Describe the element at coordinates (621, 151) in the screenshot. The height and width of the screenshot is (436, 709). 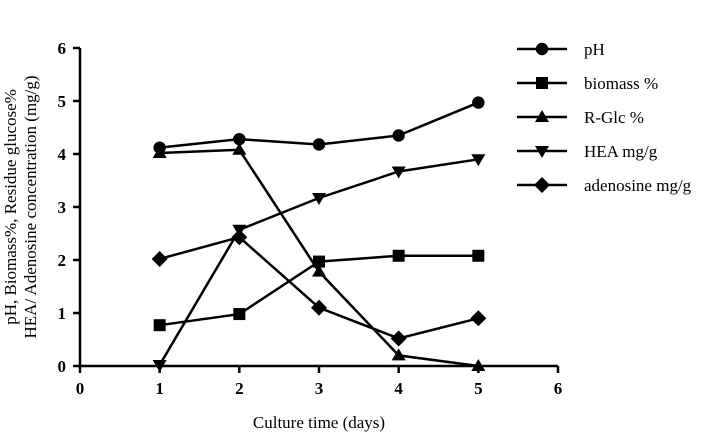
I see `legend-label: HEA mg/g` at that location.